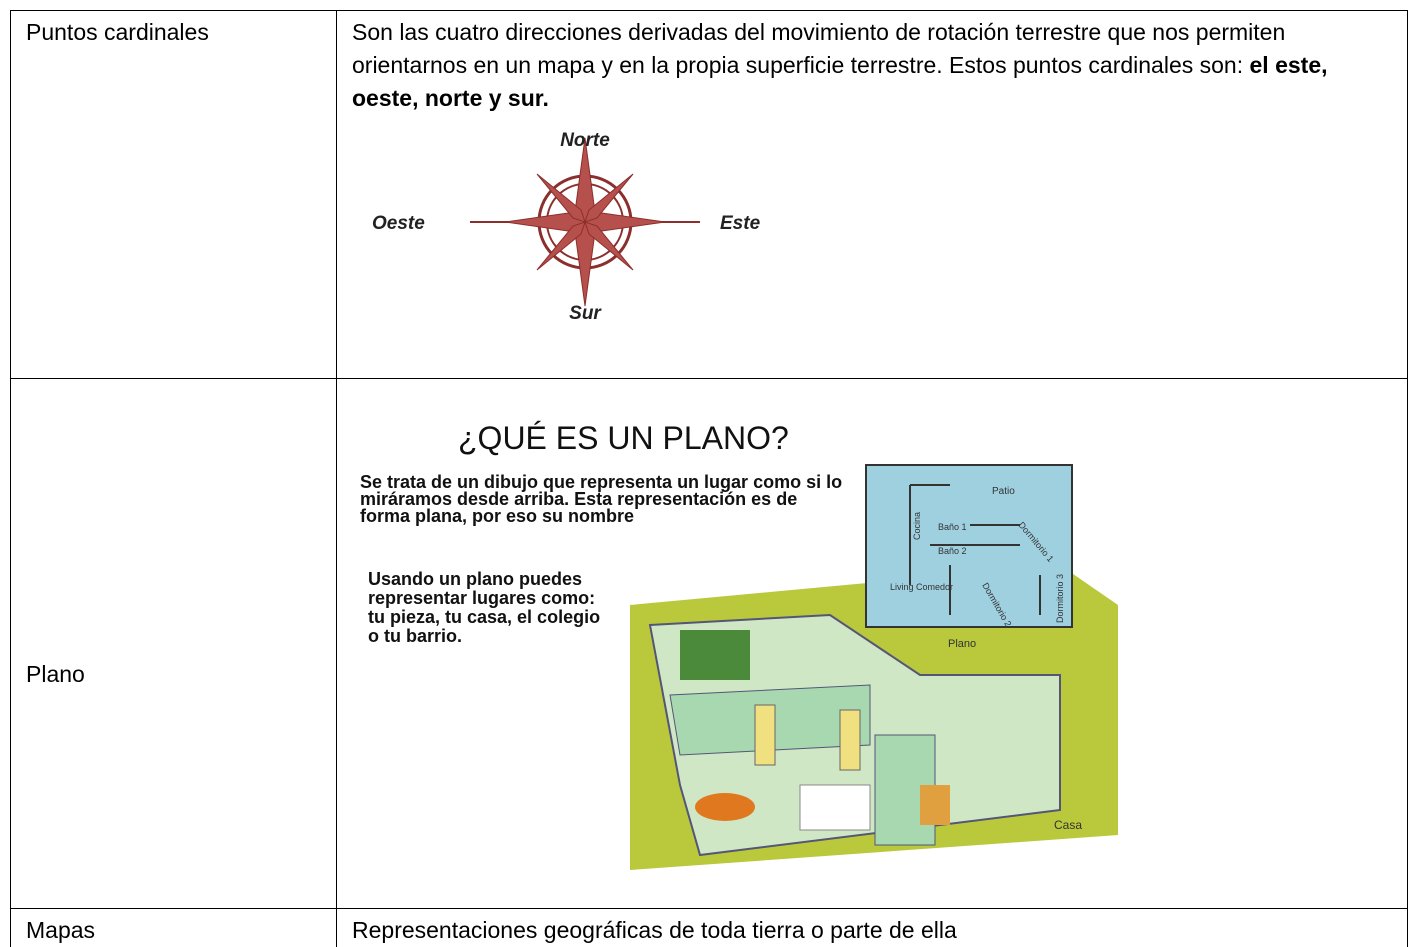 The width and height of the screenshot is (1416, 947). What do you see at coordinates (952, 527) in the screenshot?
I see `plan-label: Baño 1` at bounding box center [952, 527].